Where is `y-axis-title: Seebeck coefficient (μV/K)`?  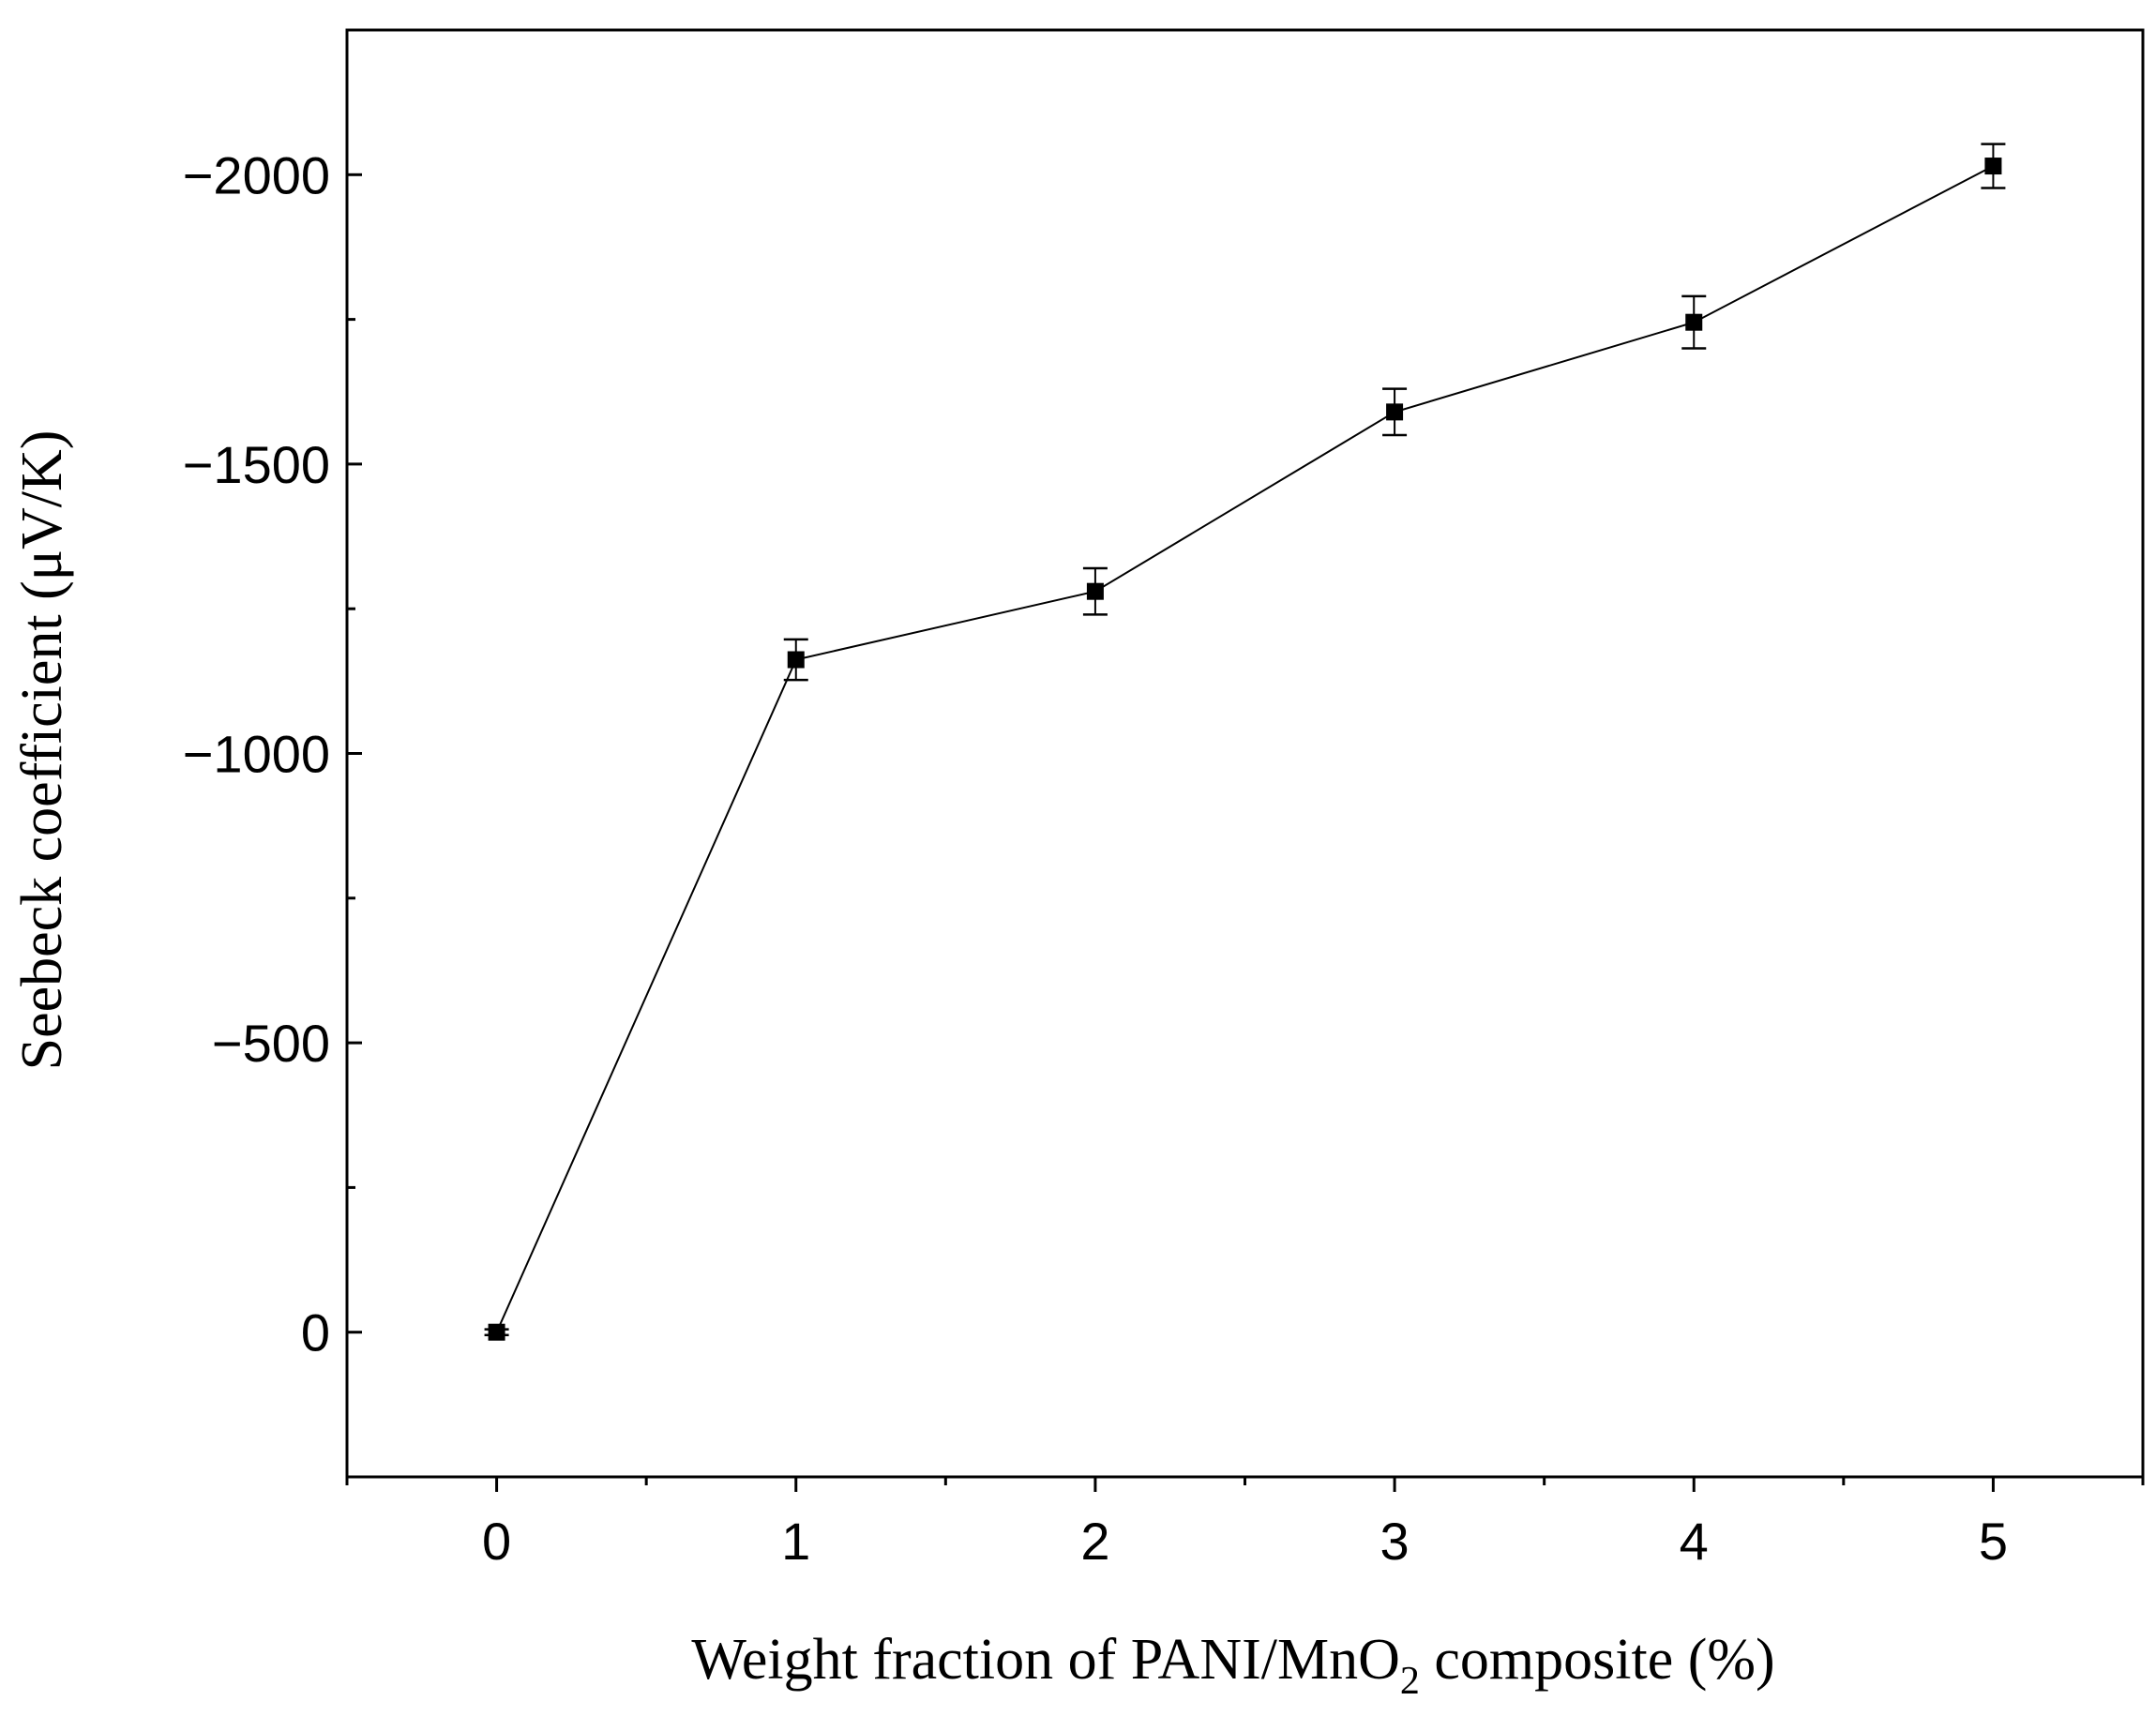 y-axis-title: Seebeck coefficient (μV/K) is located at coordinates (42, 751).